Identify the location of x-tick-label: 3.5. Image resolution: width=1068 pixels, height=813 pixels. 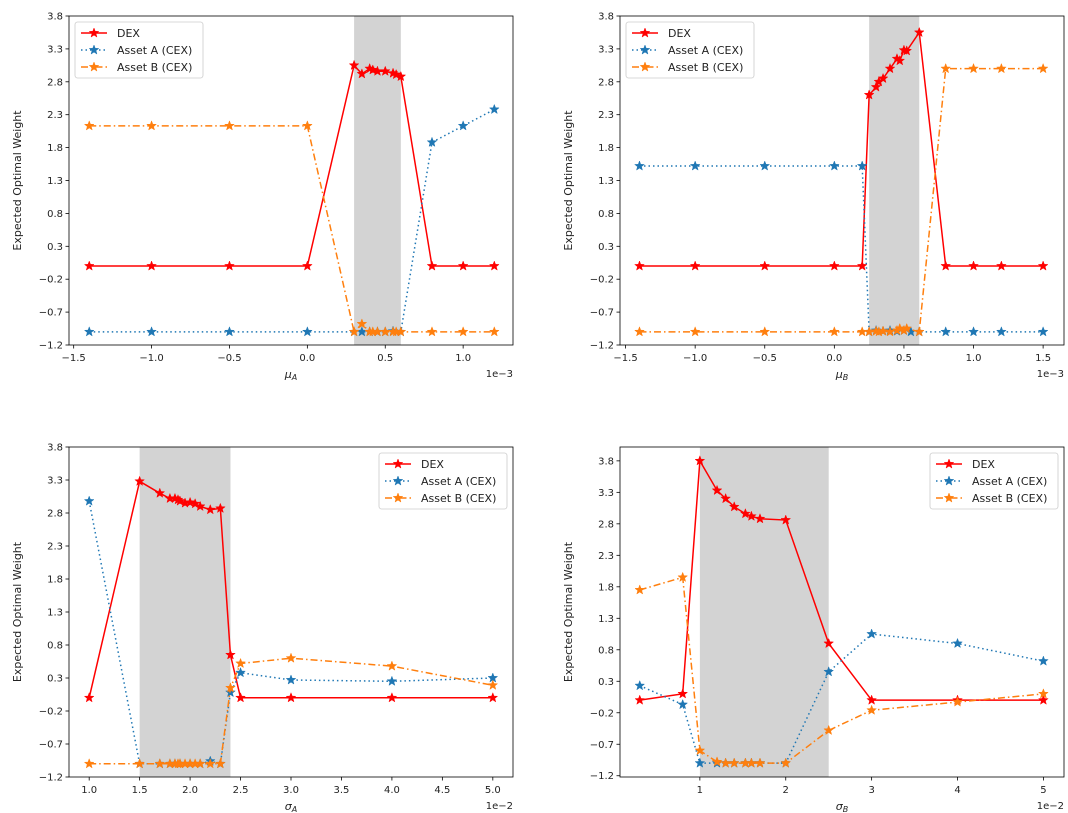
(342, 790).